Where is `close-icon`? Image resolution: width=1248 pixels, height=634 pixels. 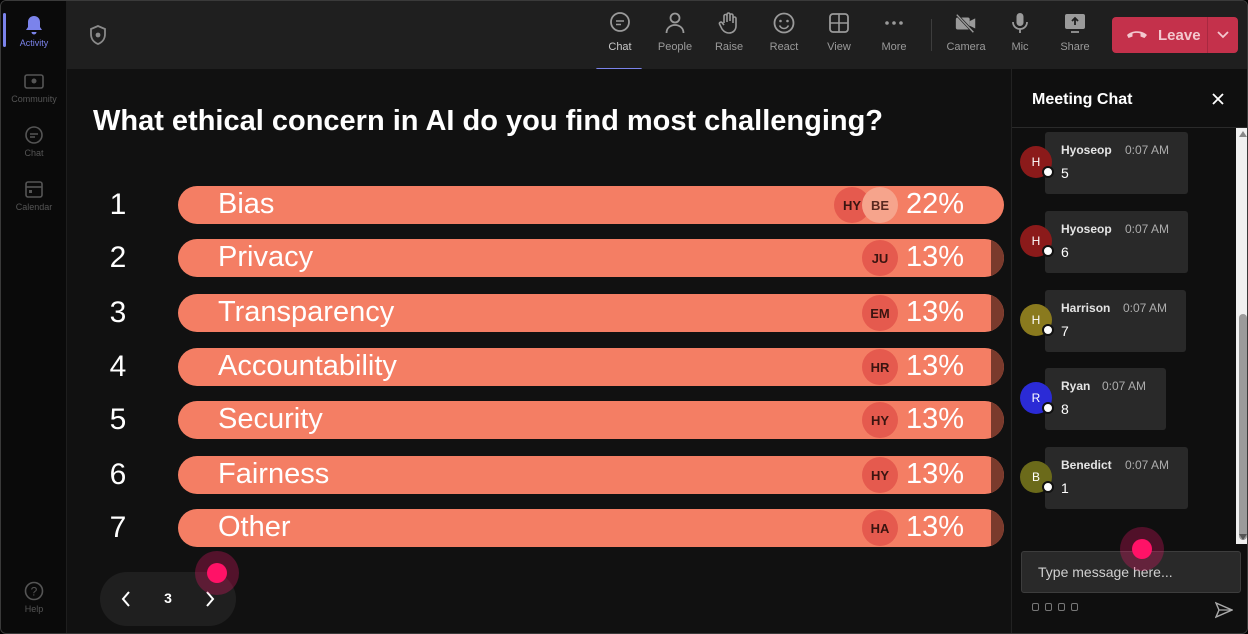
close-icon is located at coordinates (1218, 99).